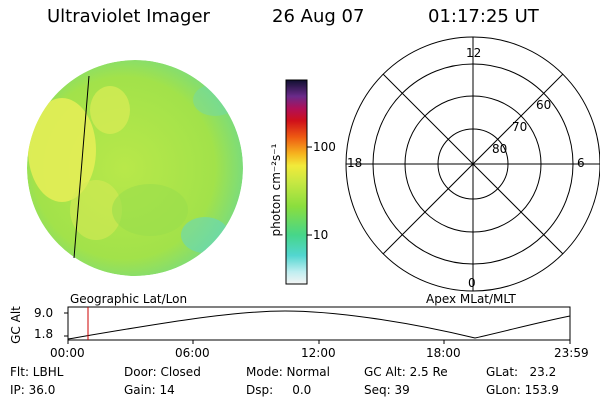 This screenshot has height=400, width=600. I want to click on caption-geographic: Geographic Lat/Lon, so click(129, 299).